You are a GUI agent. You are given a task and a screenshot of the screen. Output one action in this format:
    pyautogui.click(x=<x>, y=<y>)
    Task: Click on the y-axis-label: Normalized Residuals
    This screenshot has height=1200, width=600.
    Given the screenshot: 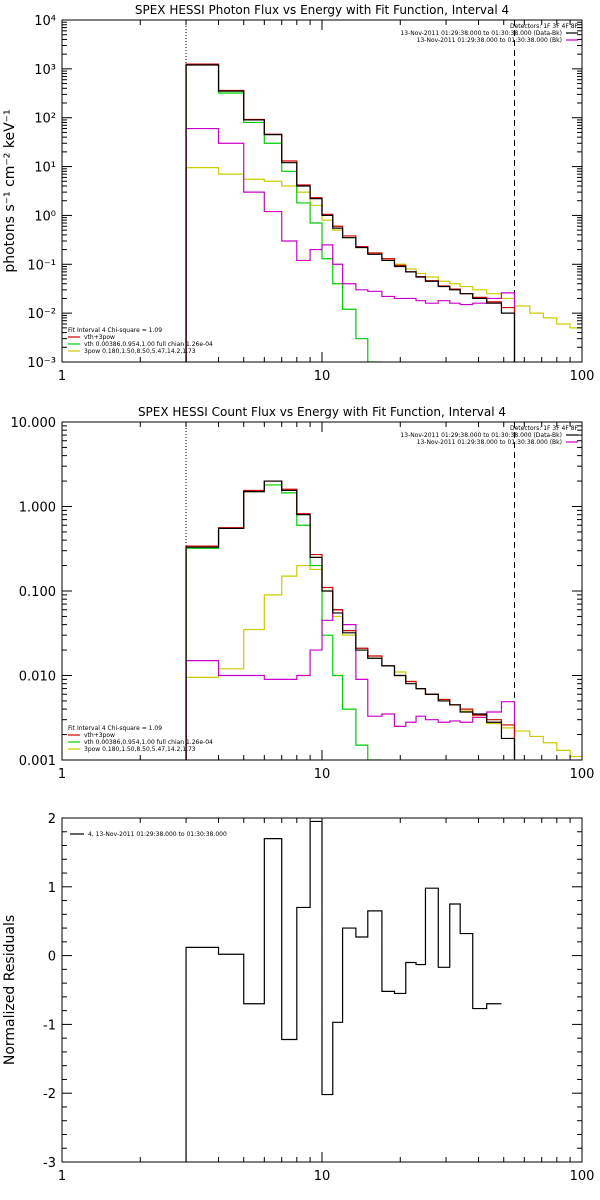 What is the action you would take?
    pyautogui.click(x=10, y=990)
    